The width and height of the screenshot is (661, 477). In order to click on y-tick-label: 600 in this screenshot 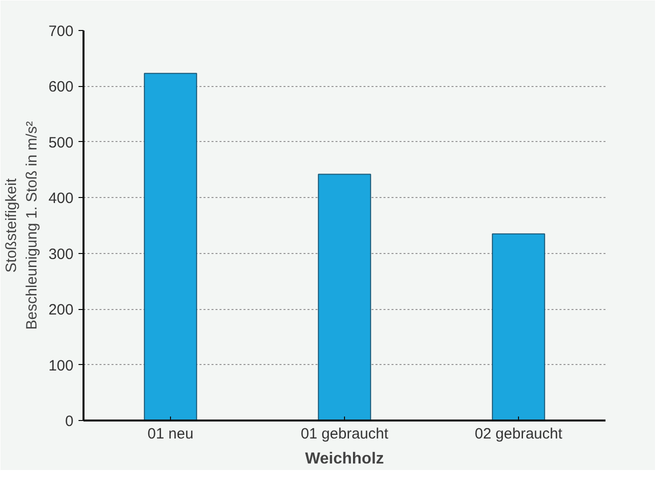, I will do `click(61, 87)`.